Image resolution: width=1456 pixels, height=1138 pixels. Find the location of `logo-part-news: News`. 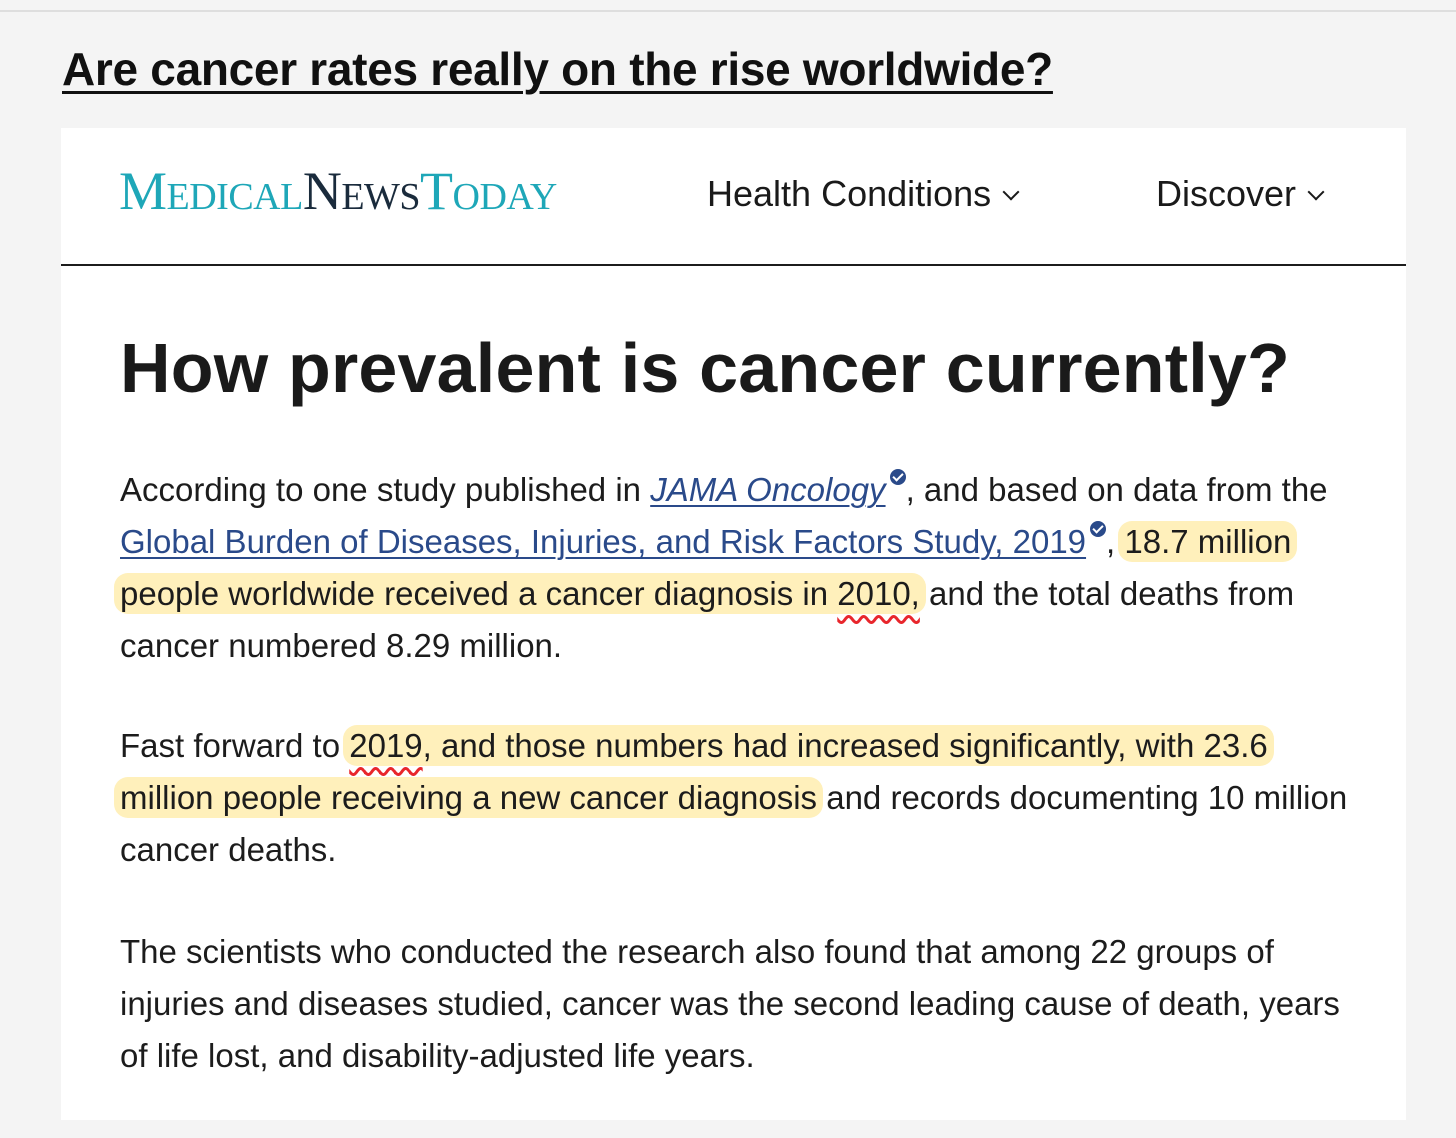

logo-part-news: News is located at coordinates (361, 191).